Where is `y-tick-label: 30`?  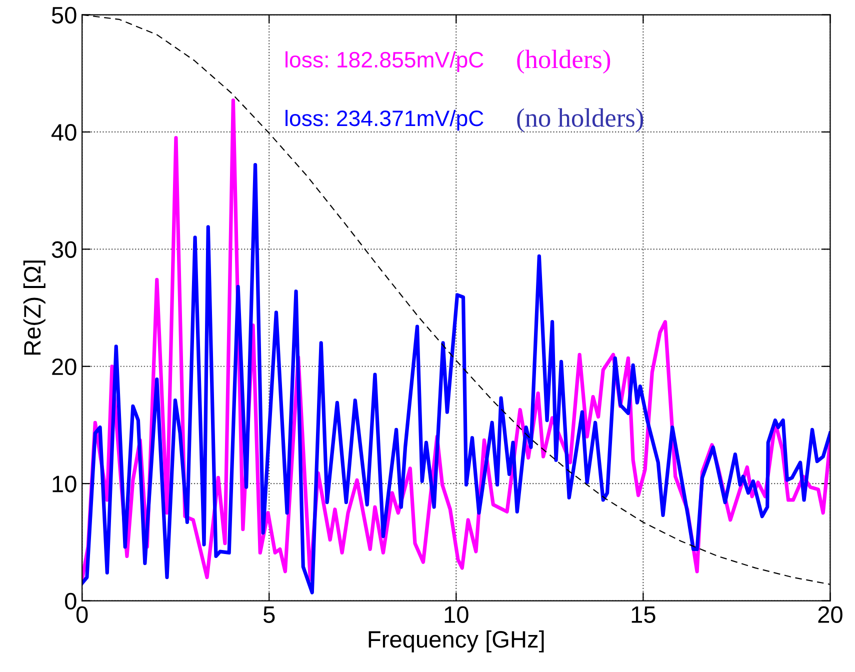 y-tick-label: 30 is located at coordinates (64, 249).